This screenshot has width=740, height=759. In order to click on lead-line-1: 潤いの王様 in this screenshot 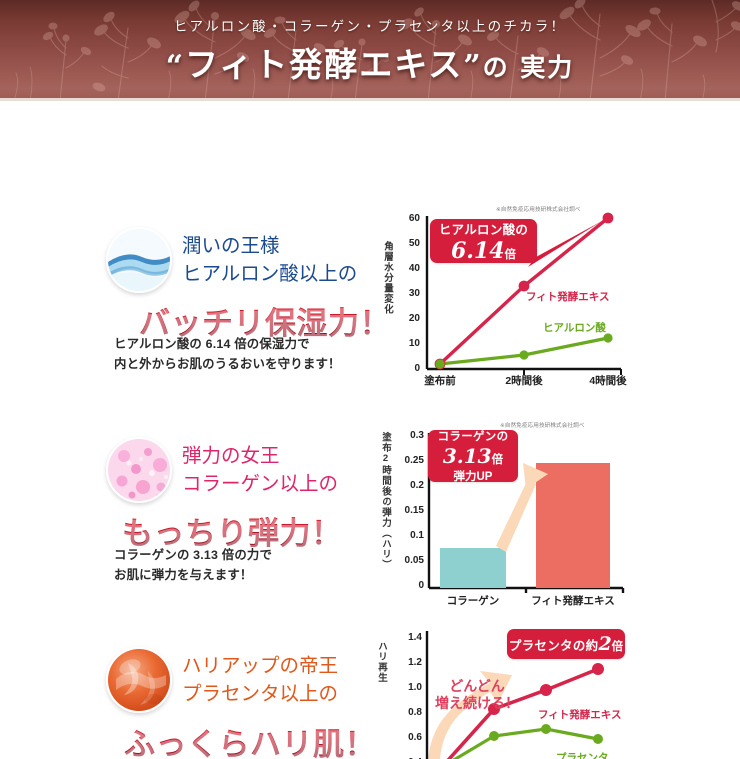, I will do `click(231, 245)`.